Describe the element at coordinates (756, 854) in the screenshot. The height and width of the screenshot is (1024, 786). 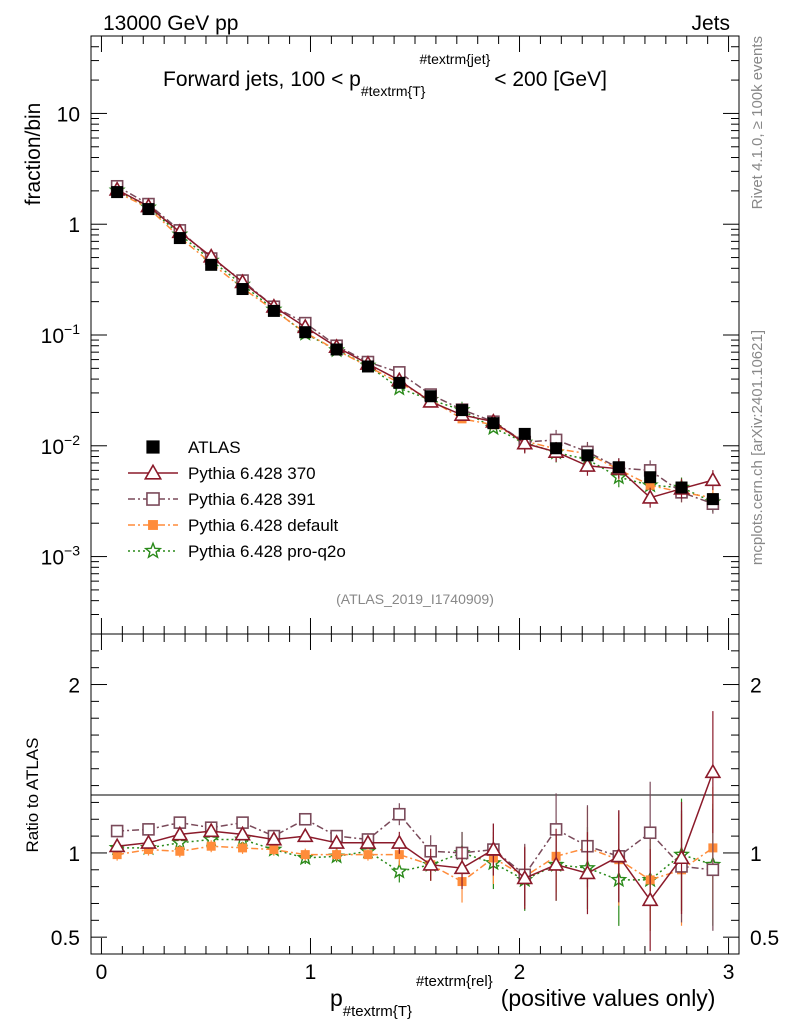
I see `ratio-y-tick-label-right: 1` at that location.